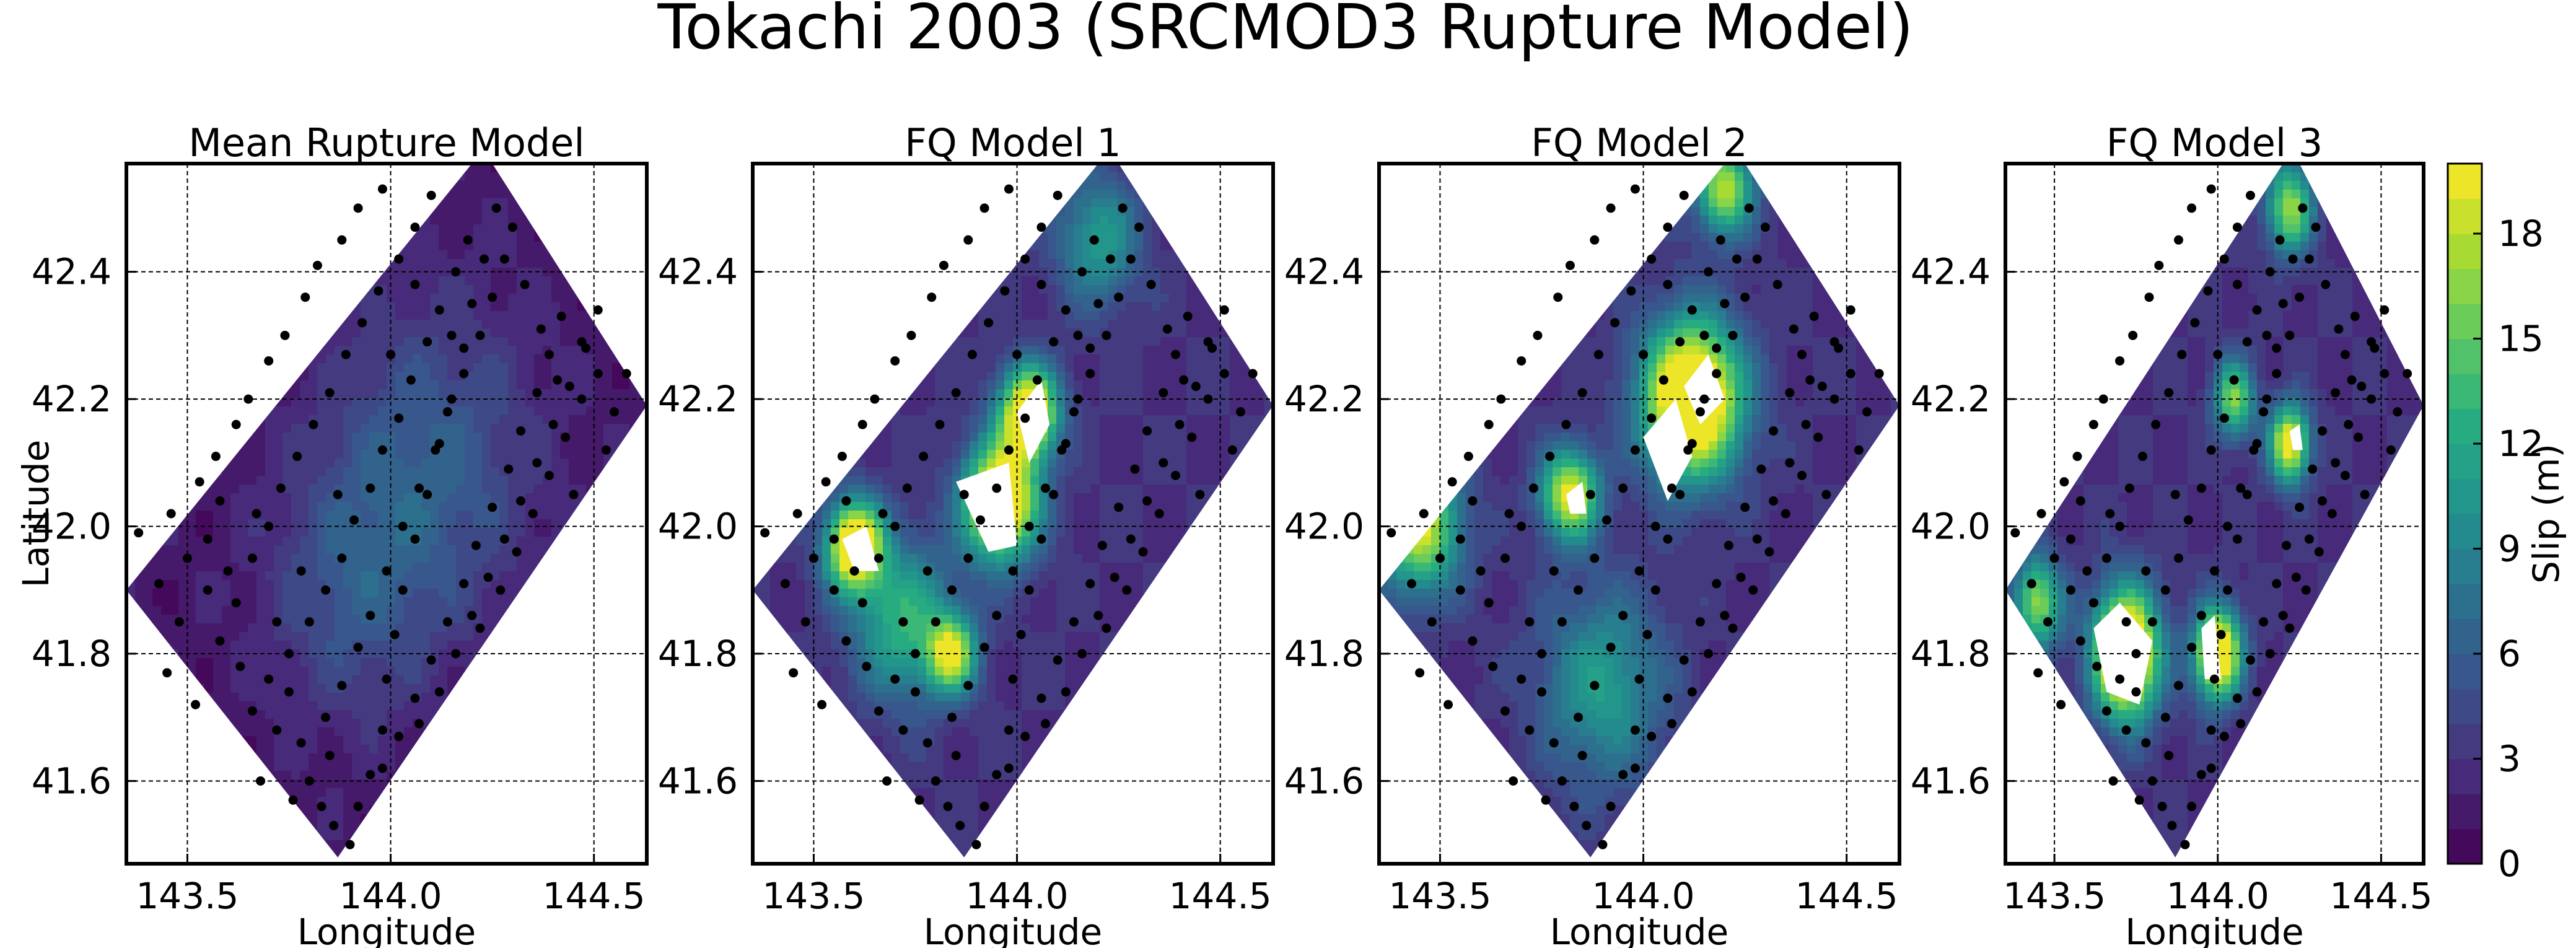 The width and height of the screenshot is (2576, 948). I want to click on above-range-region, so click(2211, 647).